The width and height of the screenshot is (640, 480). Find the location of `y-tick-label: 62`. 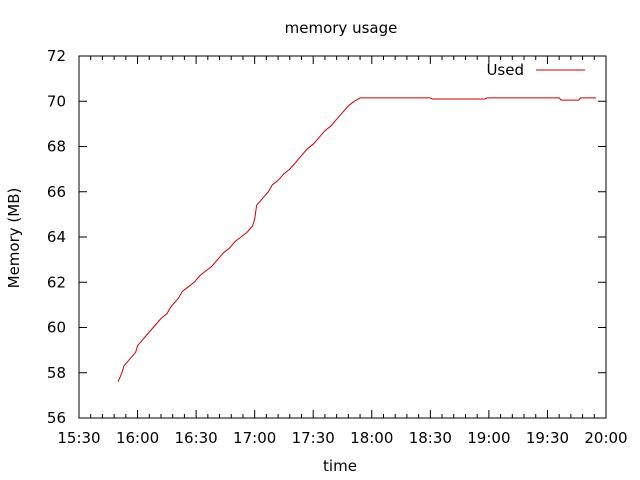

y-tick-label: 62 is located at coordinates (56, 282).